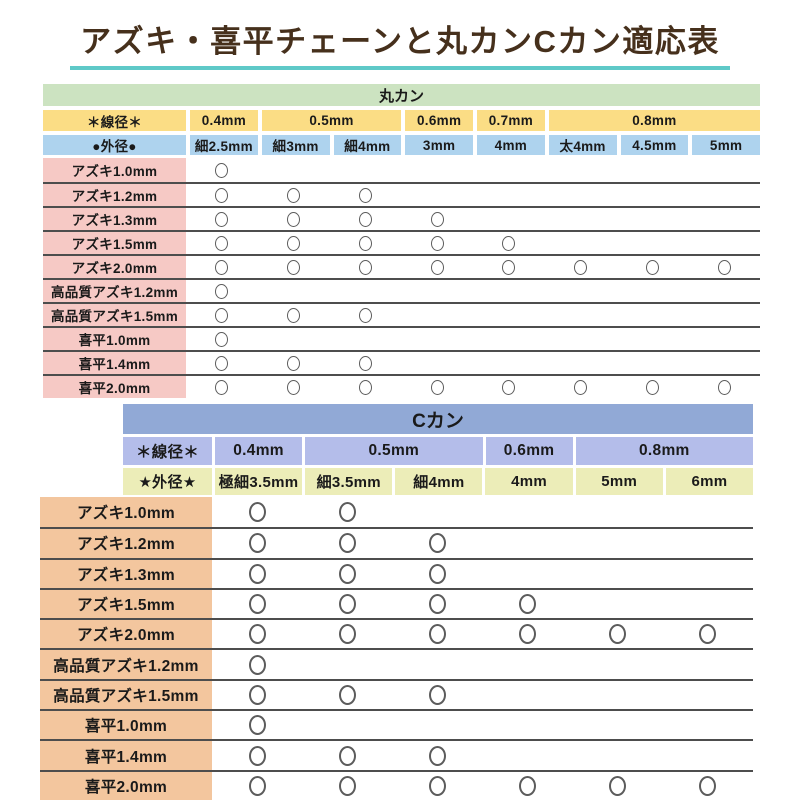 The image size is (800, 800). What do you see at coordinates (401, 95) in the screenshot?
I see `marukan-table-title: 丸カン` at bounding box center [401, 95].